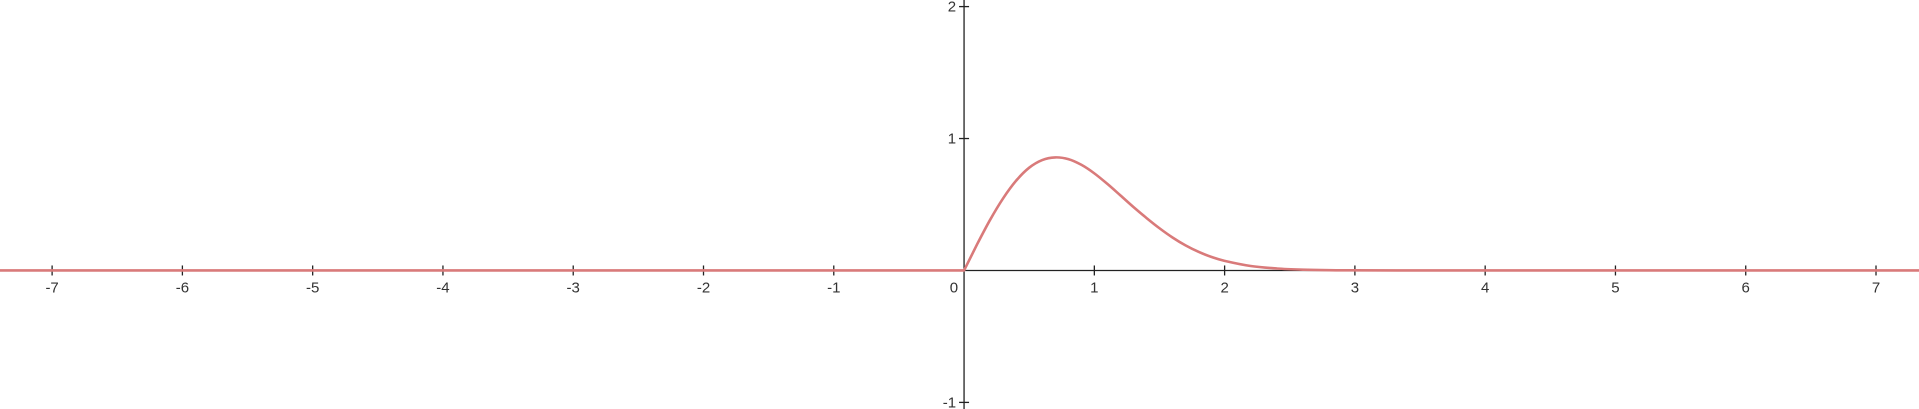  What do you see at coordinates (1224, 287) in the screenshot?
I see `x-tick-label: 2` at bounding box center [1224, 287].